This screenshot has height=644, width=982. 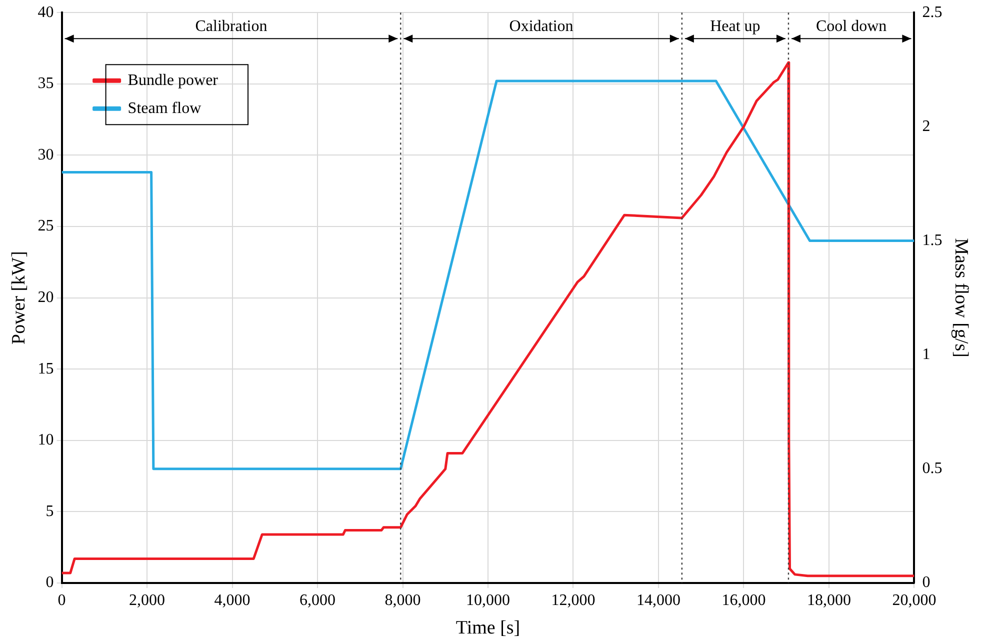 What do you see at coordinates (851, 26) in the screenshot?
I see `annotation: Cool down` at bounding box center [851, 26].